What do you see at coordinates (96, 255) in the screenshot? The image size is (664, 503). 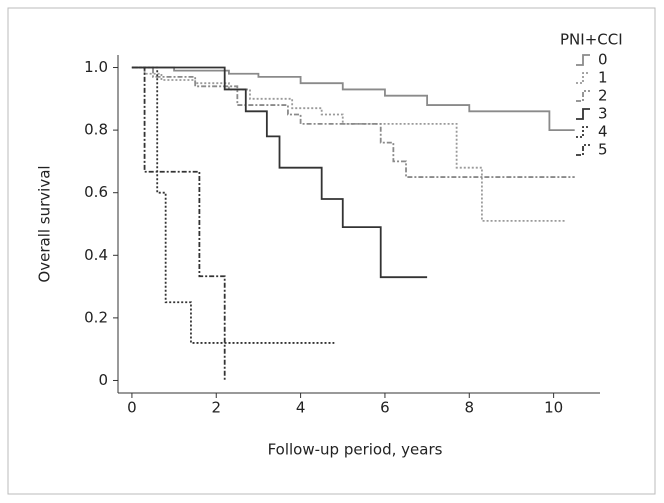 I see `y-tick-label: 0.4` at bounding box center [96, 255].